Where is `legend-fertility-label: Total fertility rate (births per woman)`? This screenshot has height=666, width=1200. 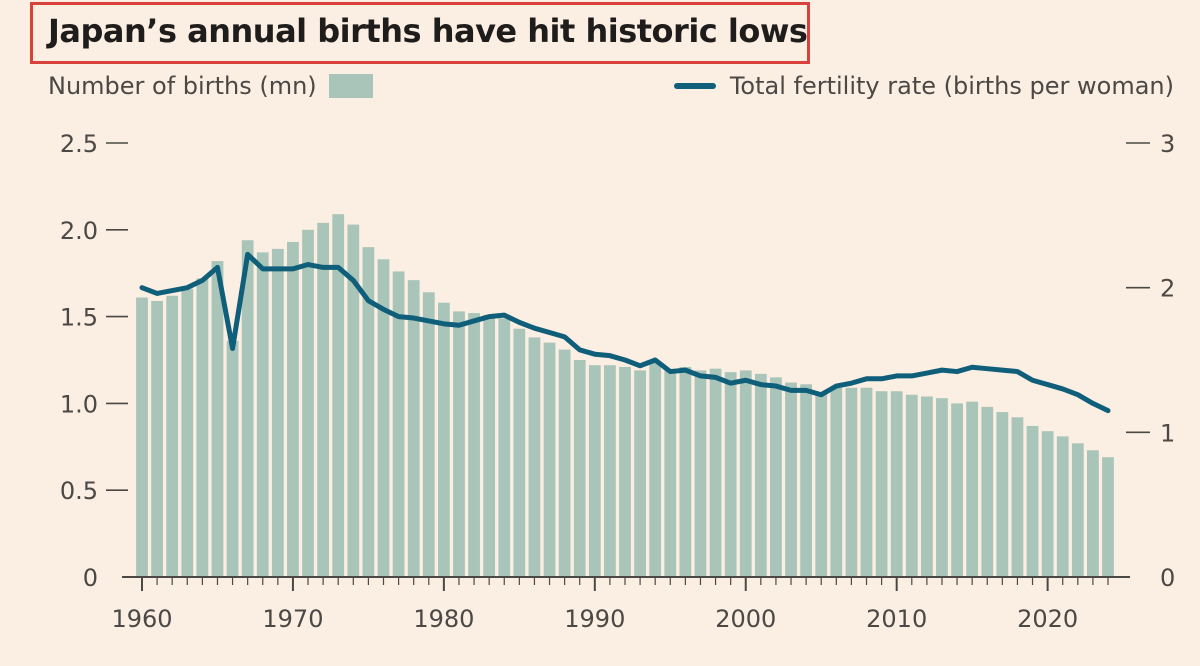
legend-fertility-label: Total fertility rate (births per woman) is located at coordinates (951, 86).